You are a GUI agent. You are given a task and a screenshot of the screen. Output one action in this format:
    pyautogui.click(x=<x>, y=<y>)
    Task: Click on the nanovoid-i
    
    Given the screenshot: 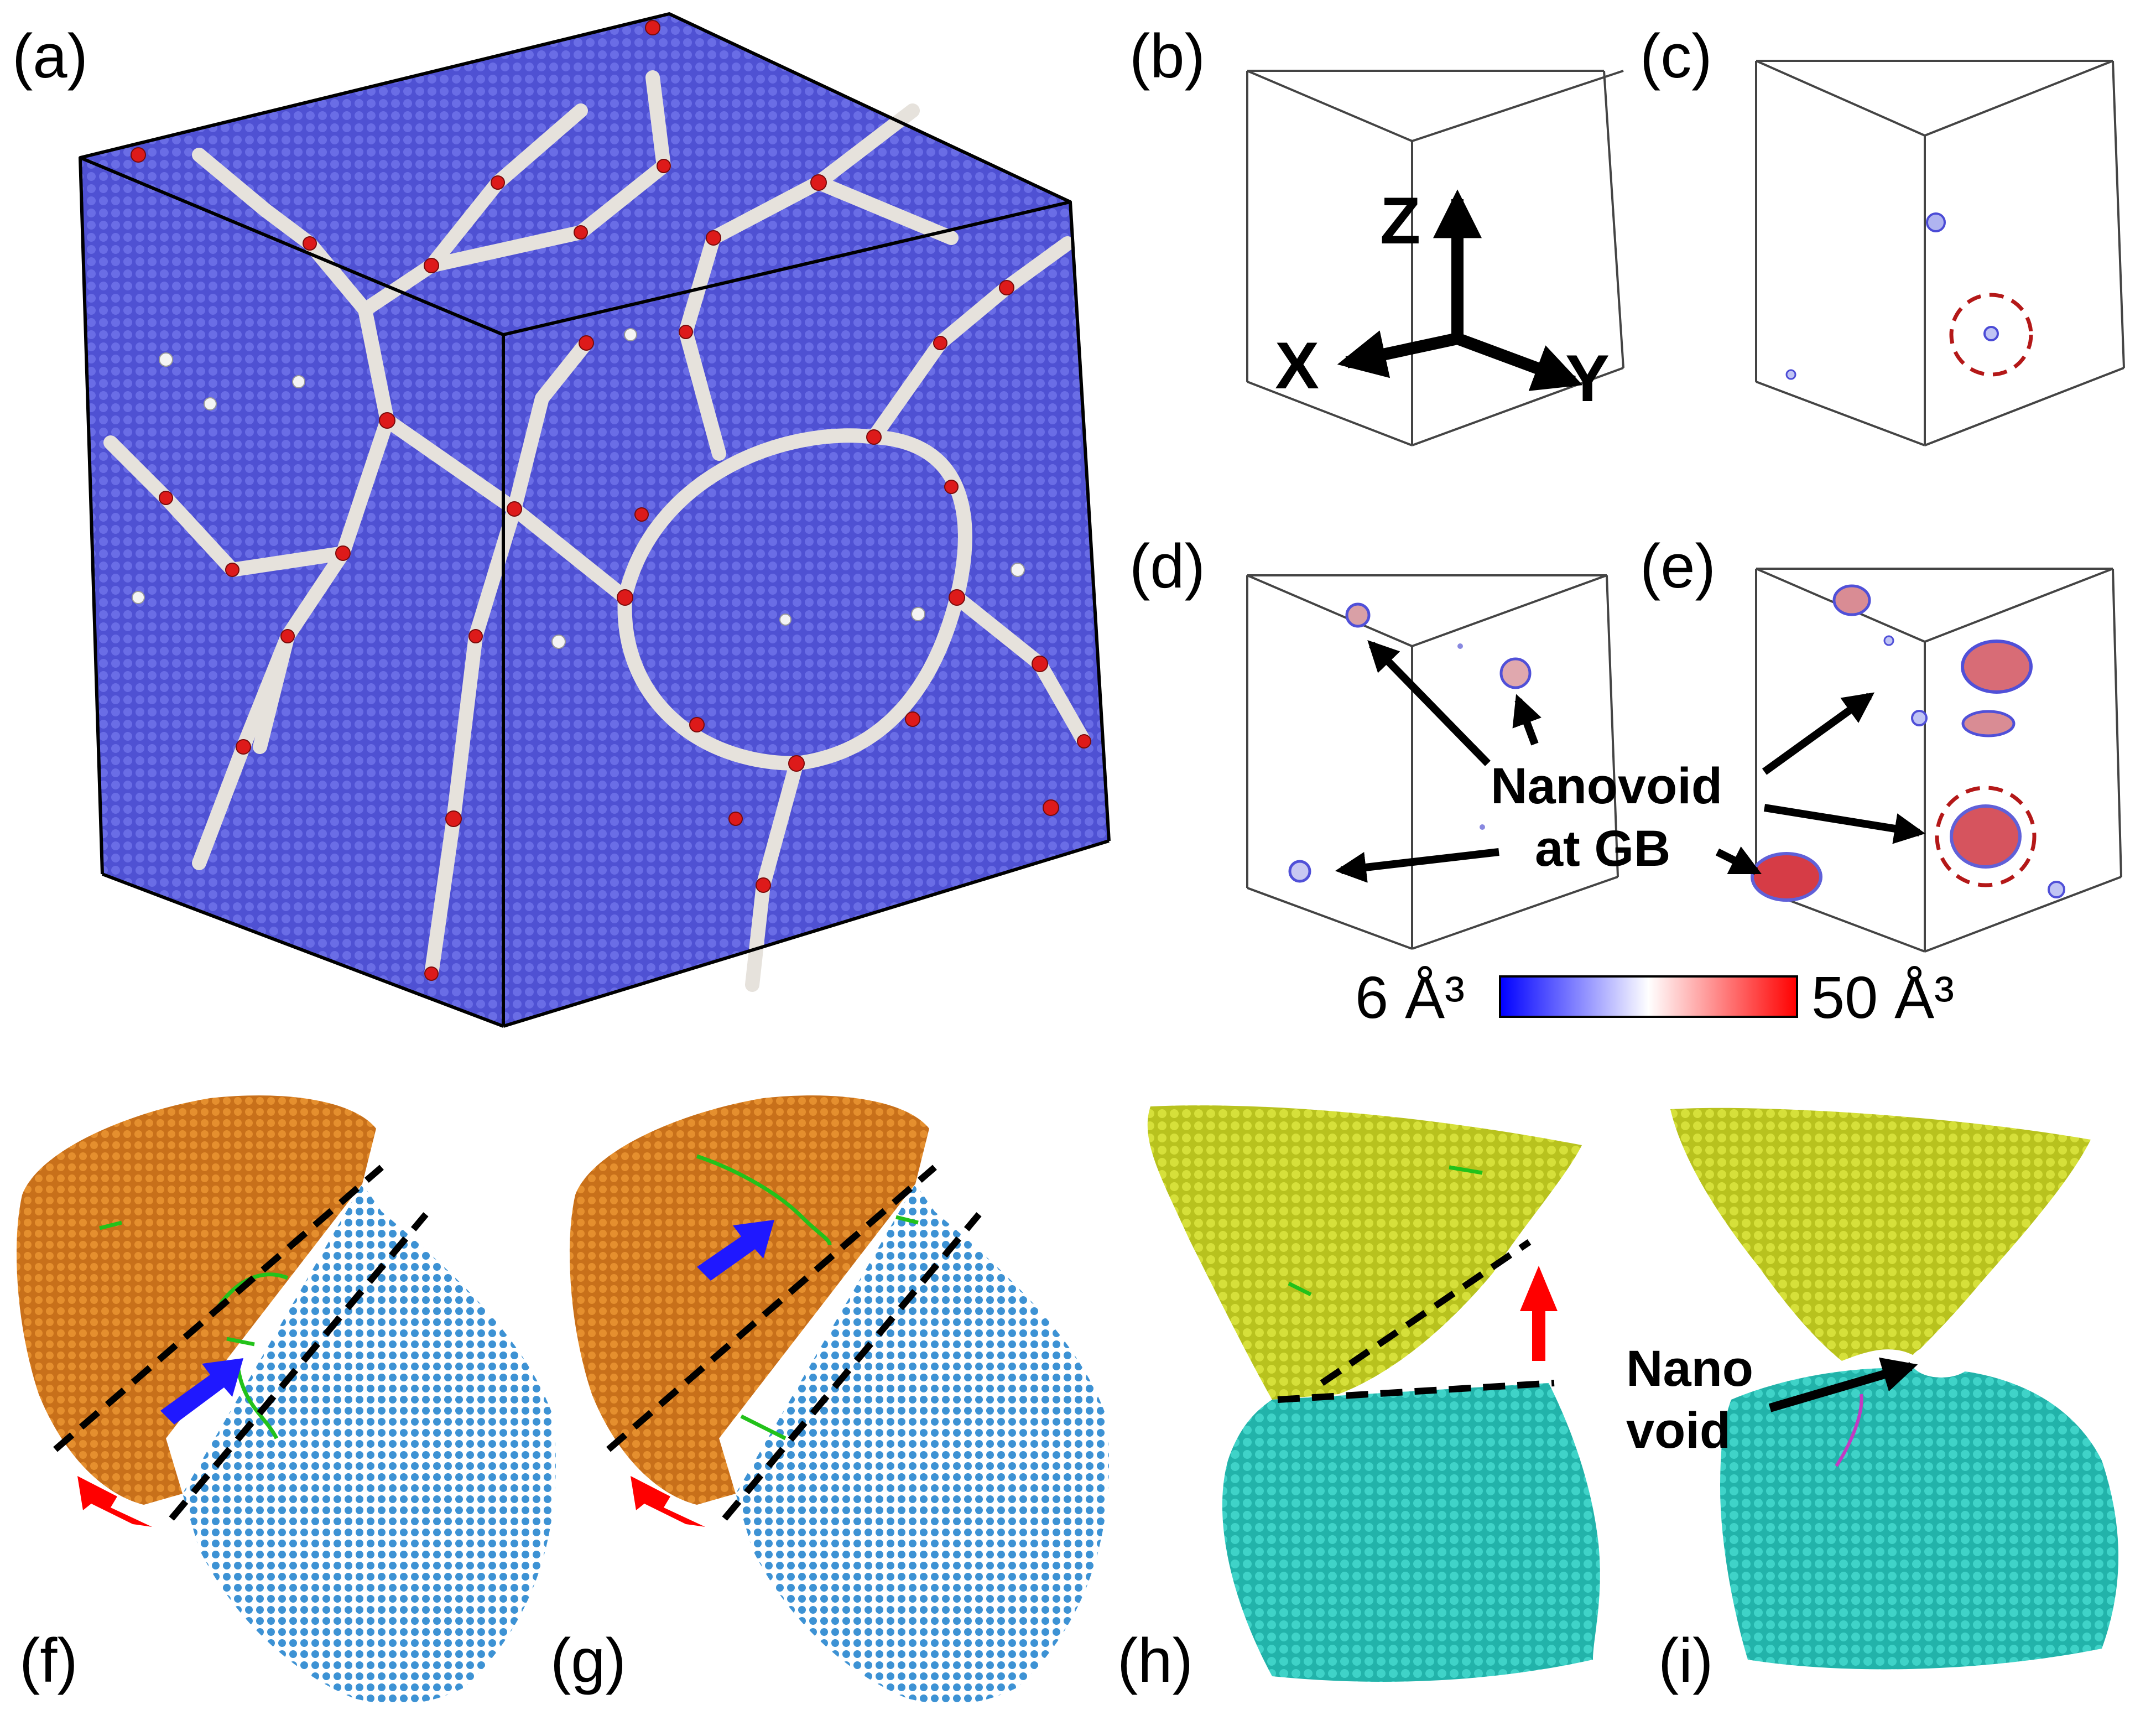 What is the action you would take?
    pyautogui.click(x=1942, y=1361)
    